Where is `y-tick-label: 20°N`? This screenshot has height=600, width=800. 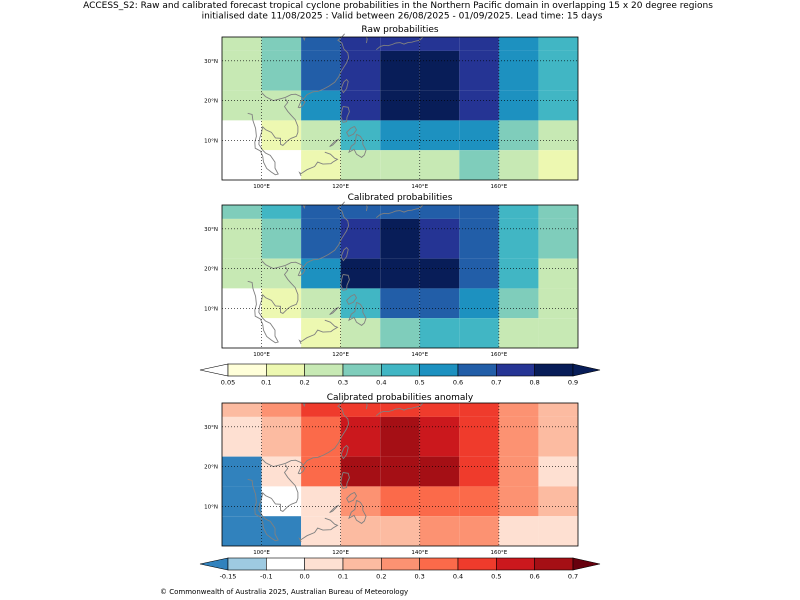
y-tick-label: 20°N is located at coordinates (211, 270).